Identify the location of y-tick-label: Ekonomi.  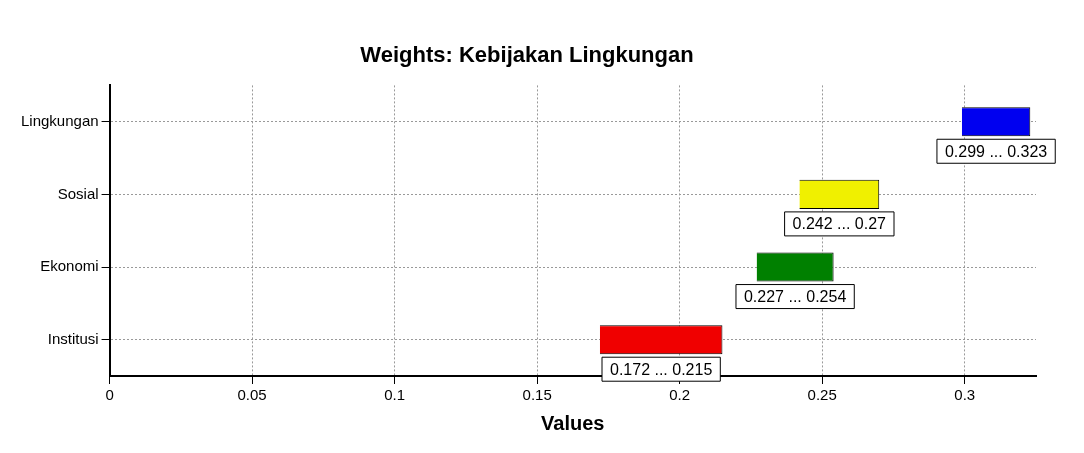
(69, 266).